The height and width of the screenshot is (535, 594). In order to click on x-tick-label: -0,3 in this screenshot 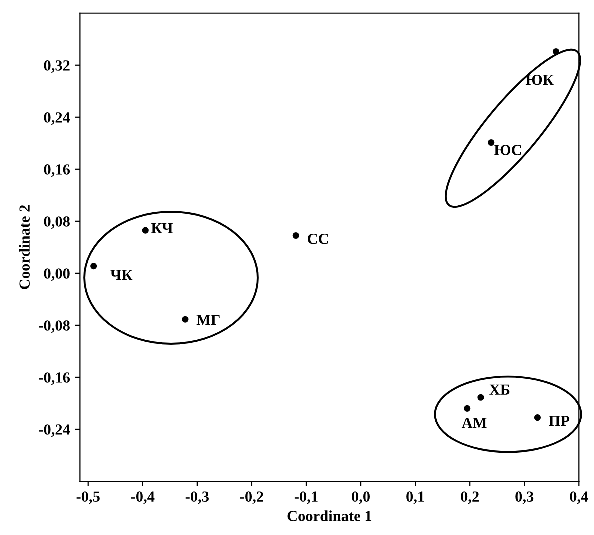, I will do `click(197, 498)`.